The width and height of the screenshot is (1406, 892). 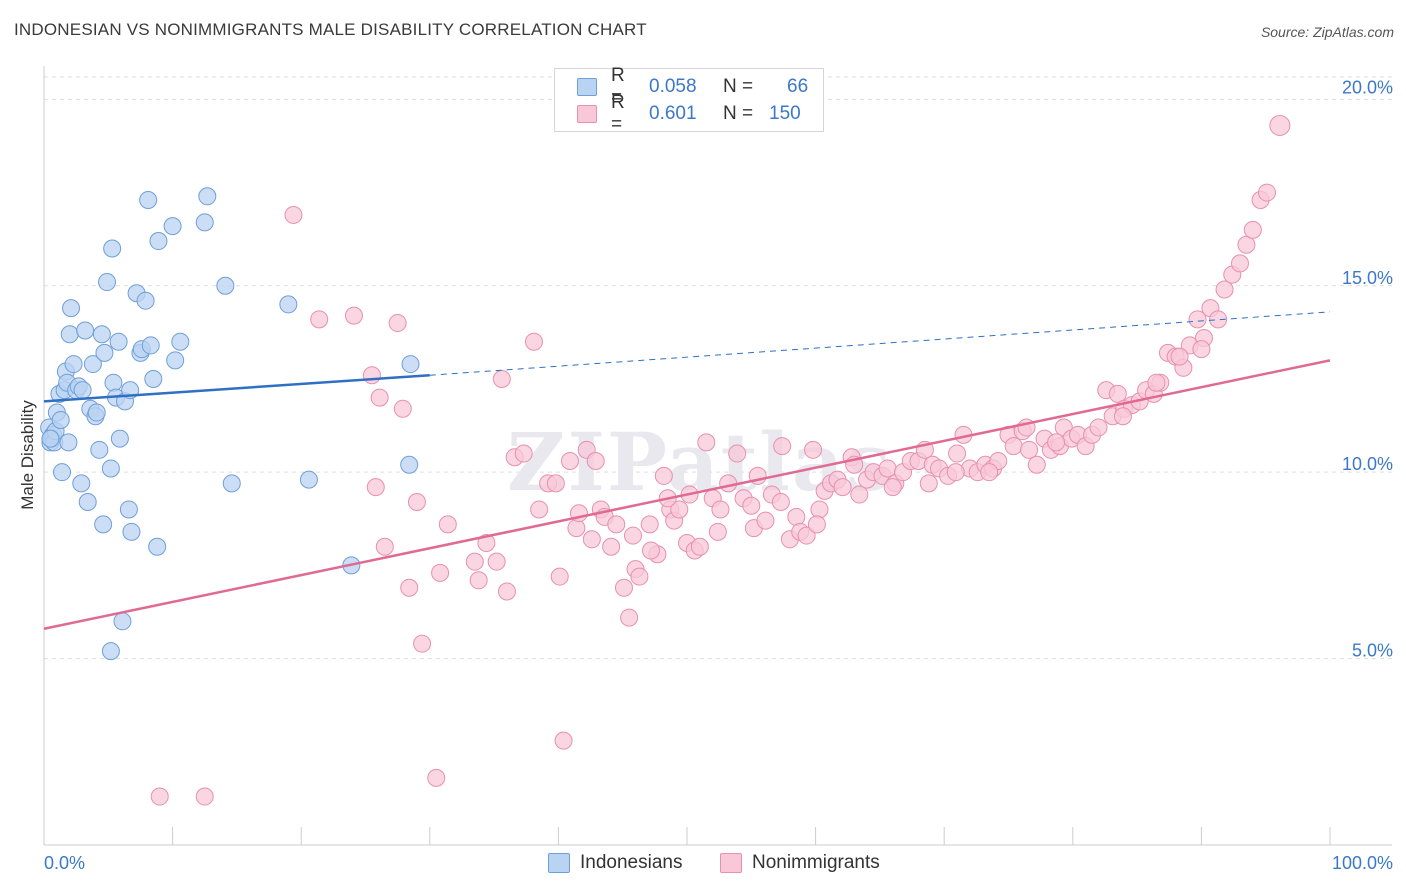 What do you see at coordinates (785, 113) in the screenshot?
I see `n-value: 150` at bounding box center [785, 113].